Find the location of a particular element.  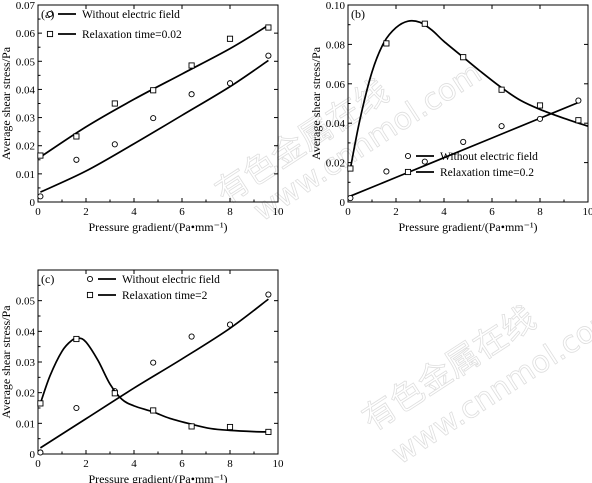

y-tick-label: 0.01 is located at coordinates (25, 175).